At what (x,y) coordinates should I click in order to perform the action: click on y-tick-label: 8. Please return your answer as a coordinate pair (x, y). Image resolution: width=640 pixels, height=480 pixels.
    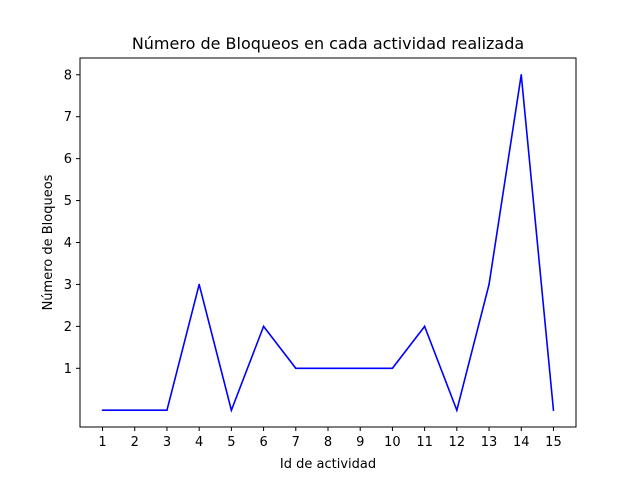
    Looking at the image, I should click on (68, 75).